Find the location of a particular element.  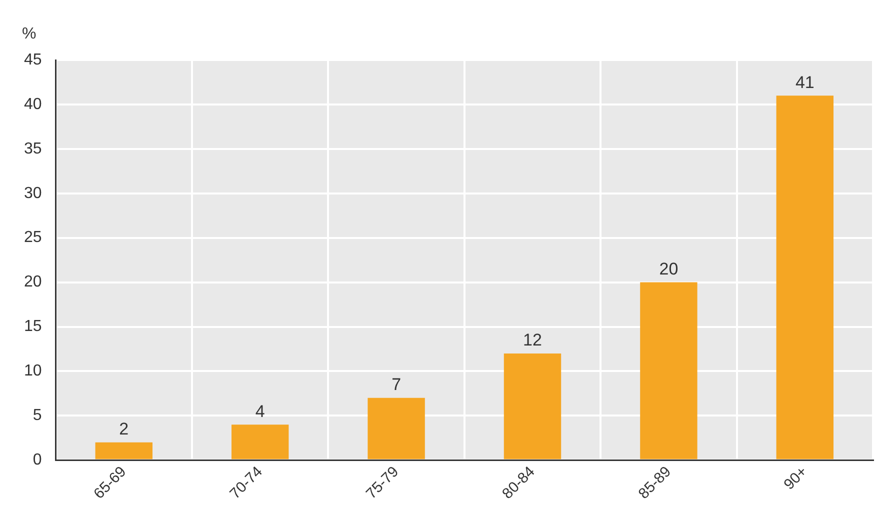

y-tick-label: 45 is located at coordinates (33, 59).